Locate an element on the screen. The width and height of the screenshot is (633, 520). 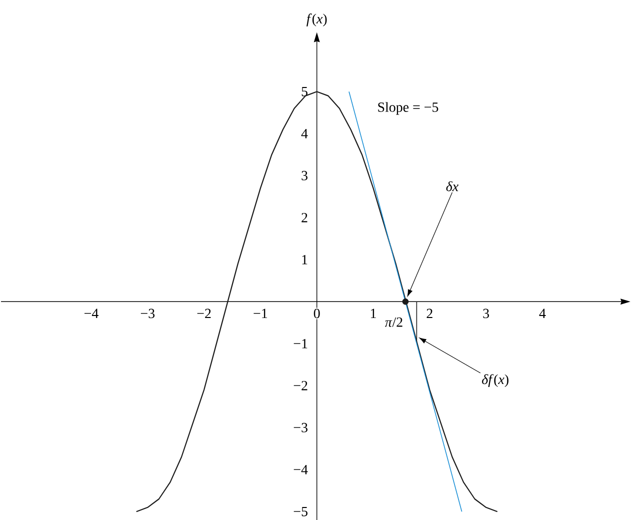
y-tick-label: −4 is located at coordinates (301, 469).